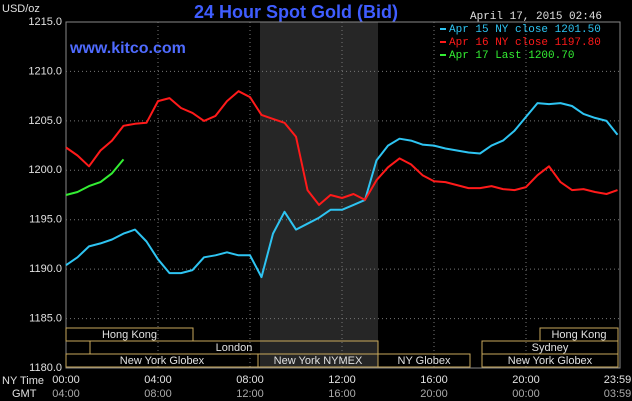 The width and height of the screenshot is (632, 401). What do you see at coordinates (296, 12) in the screenshot?
I see `chart-title: 24 Hour Spot Gold (Bid)` at bounding box center [296, 12].